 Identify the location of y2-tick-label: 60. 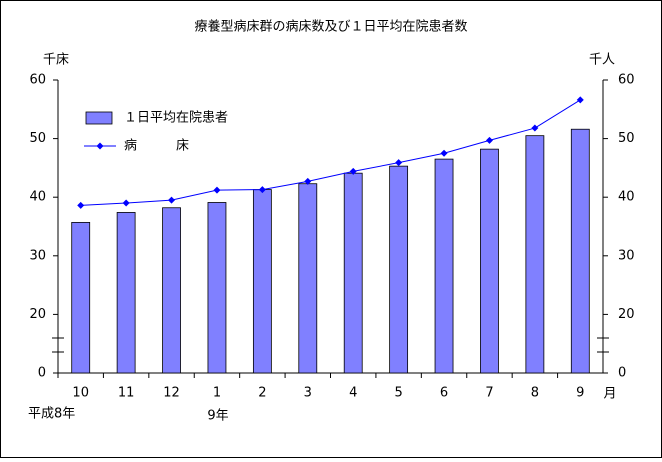
(626, 80).